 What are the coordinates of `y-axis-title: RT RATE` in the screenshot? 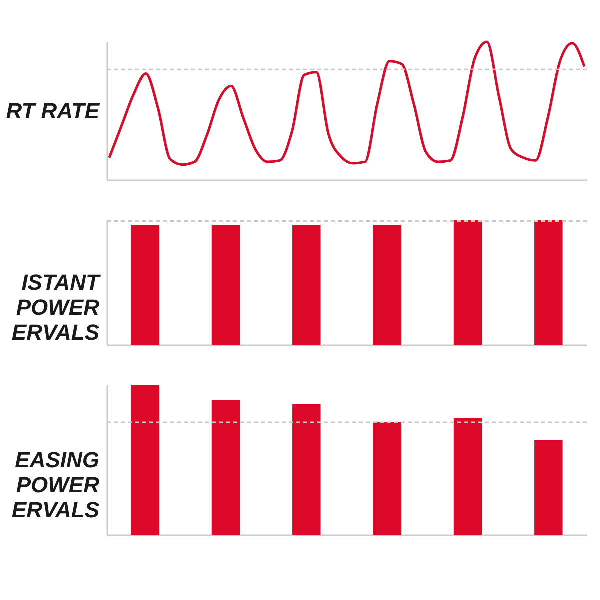 It's located at (53, 111).